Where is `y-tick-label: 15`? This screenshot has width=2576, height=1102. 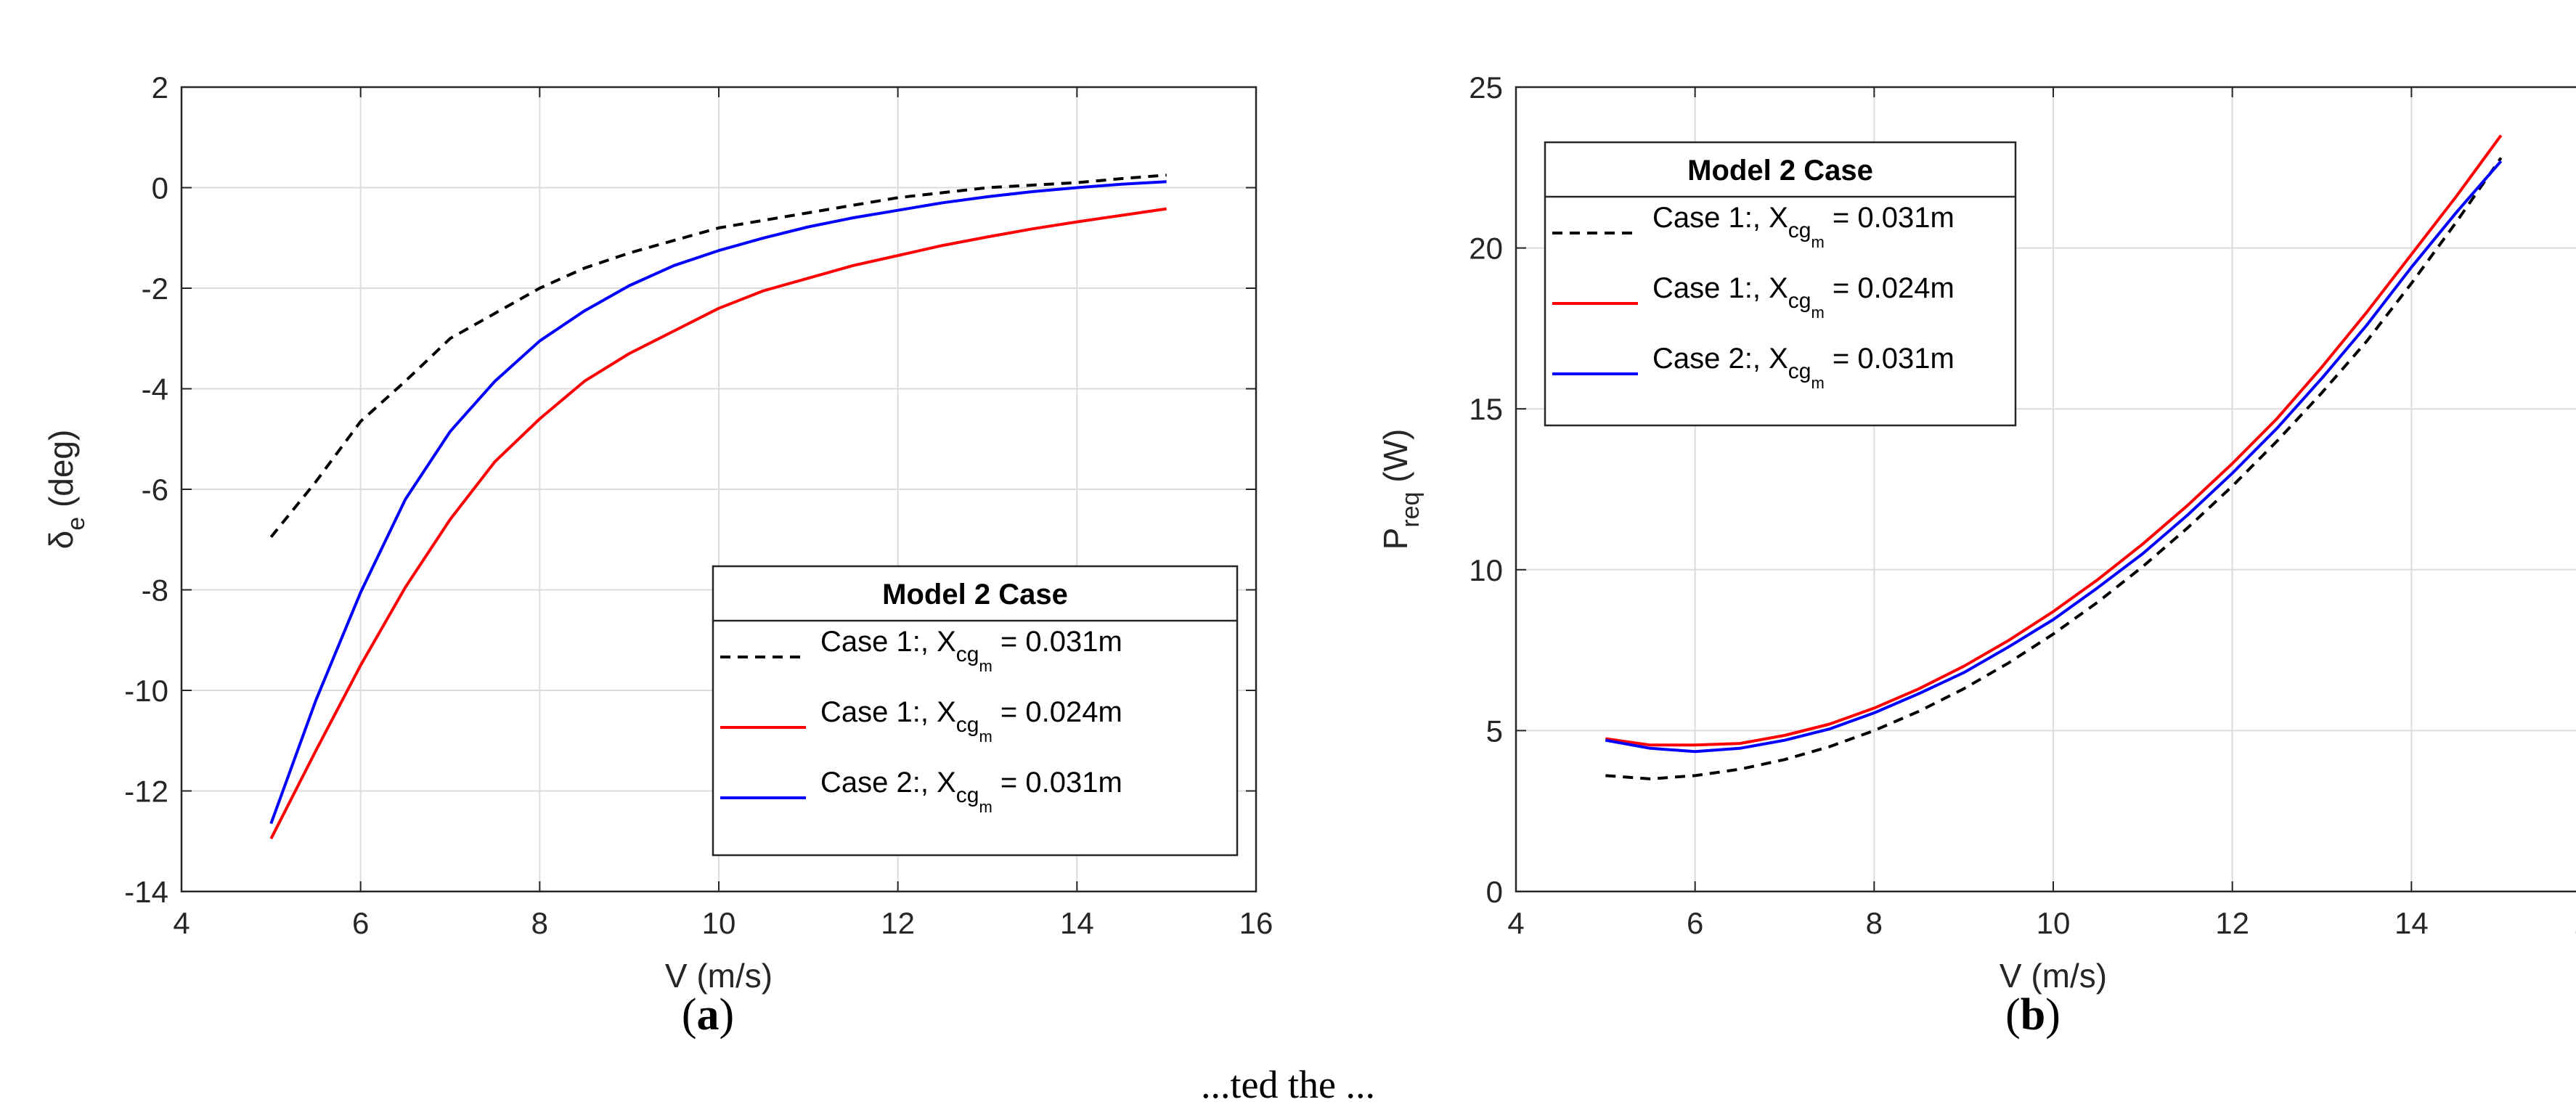
y-tick-label: 15 is located at coordinates (1486, 409).